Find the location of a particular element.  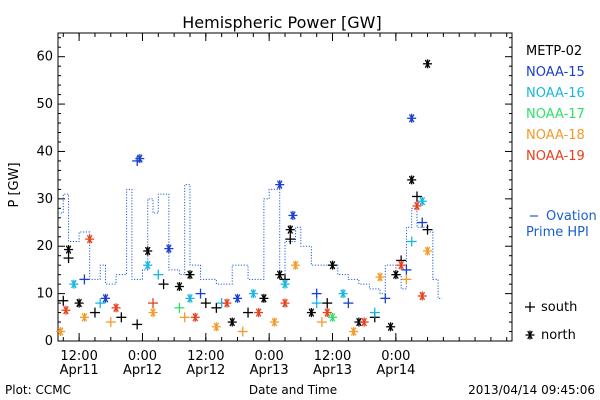

legend-item-noaa-15: NOAA-15 is located at coordinates (555, 72).